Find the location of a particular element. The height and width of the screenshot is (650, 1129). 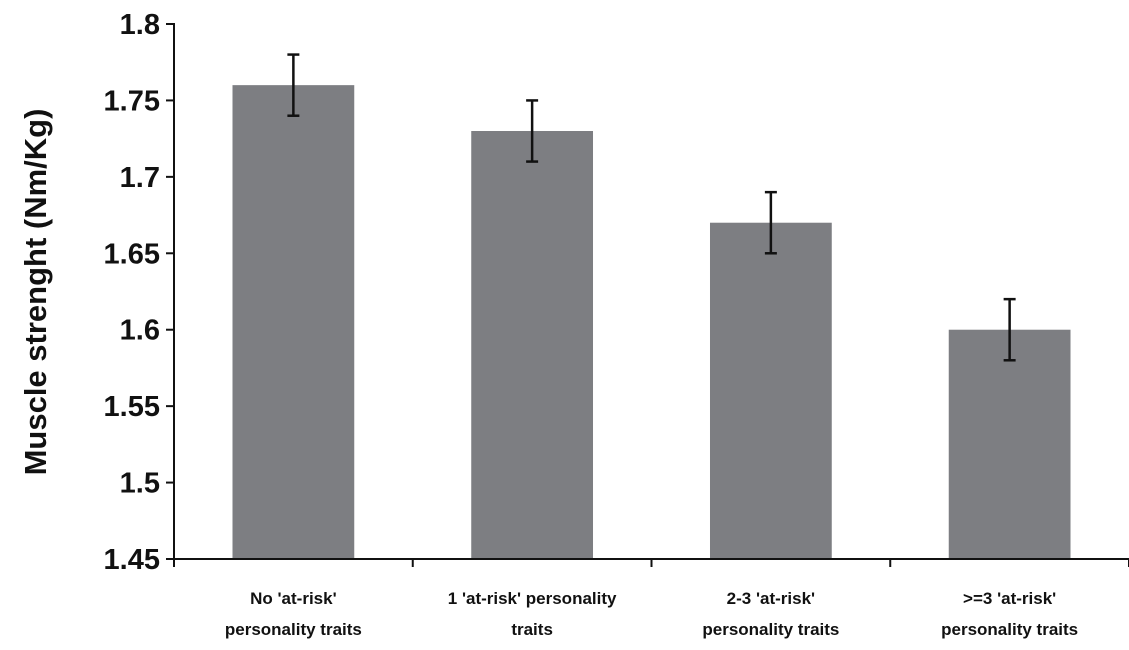

y-tick-label: 1.6 is located at coordinates (140, 331).